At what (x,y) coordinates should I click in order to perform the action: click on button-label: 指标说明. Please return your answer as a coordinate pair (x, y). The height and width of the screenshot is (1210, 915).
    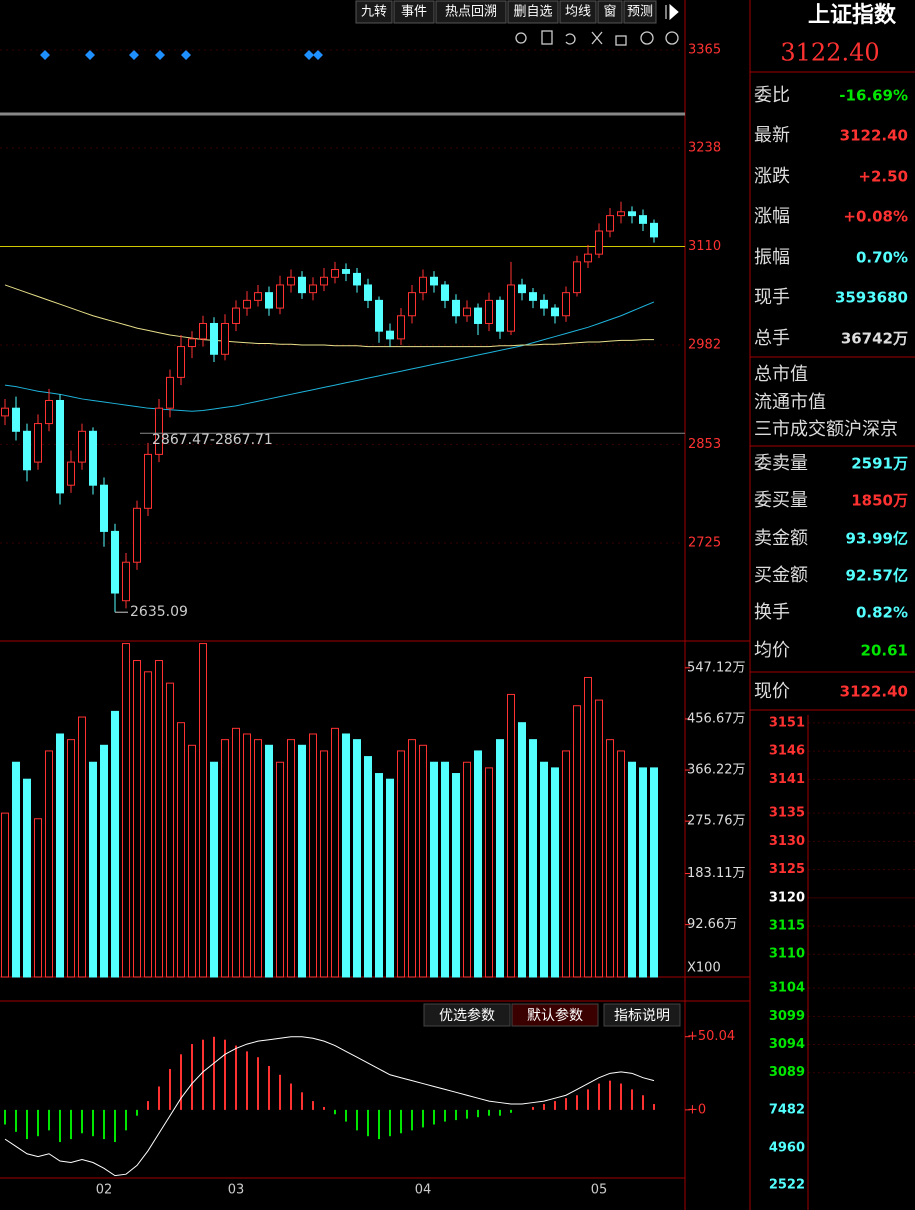
    Looking at the image, I should click on (642, 1016).